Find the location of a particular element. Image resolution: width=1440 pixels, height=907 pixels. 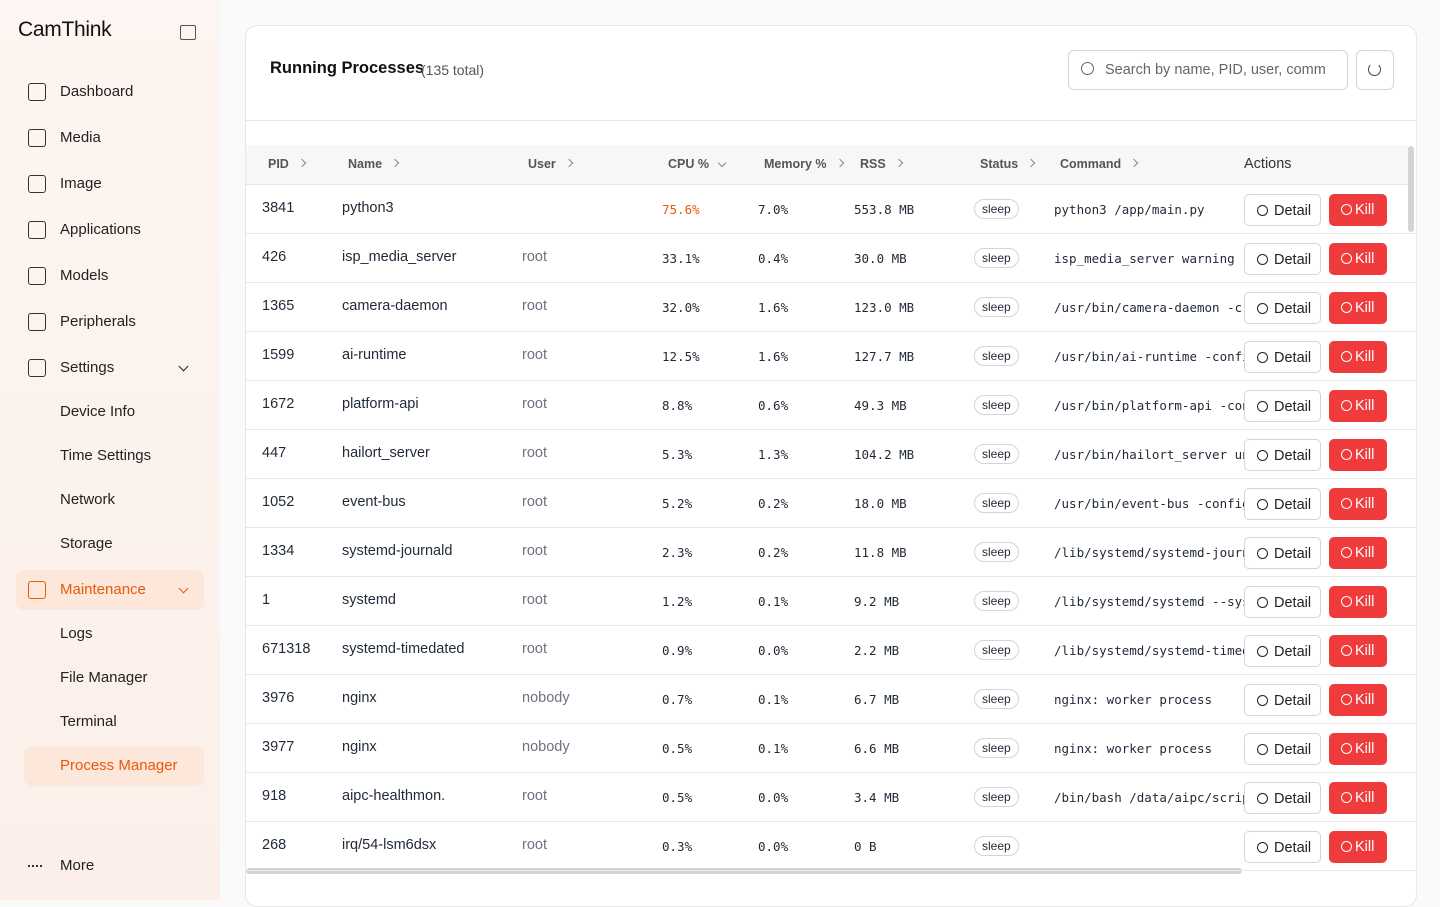

command-cell-text: python3 /app/main.py is located at coordinates (1129, 209).